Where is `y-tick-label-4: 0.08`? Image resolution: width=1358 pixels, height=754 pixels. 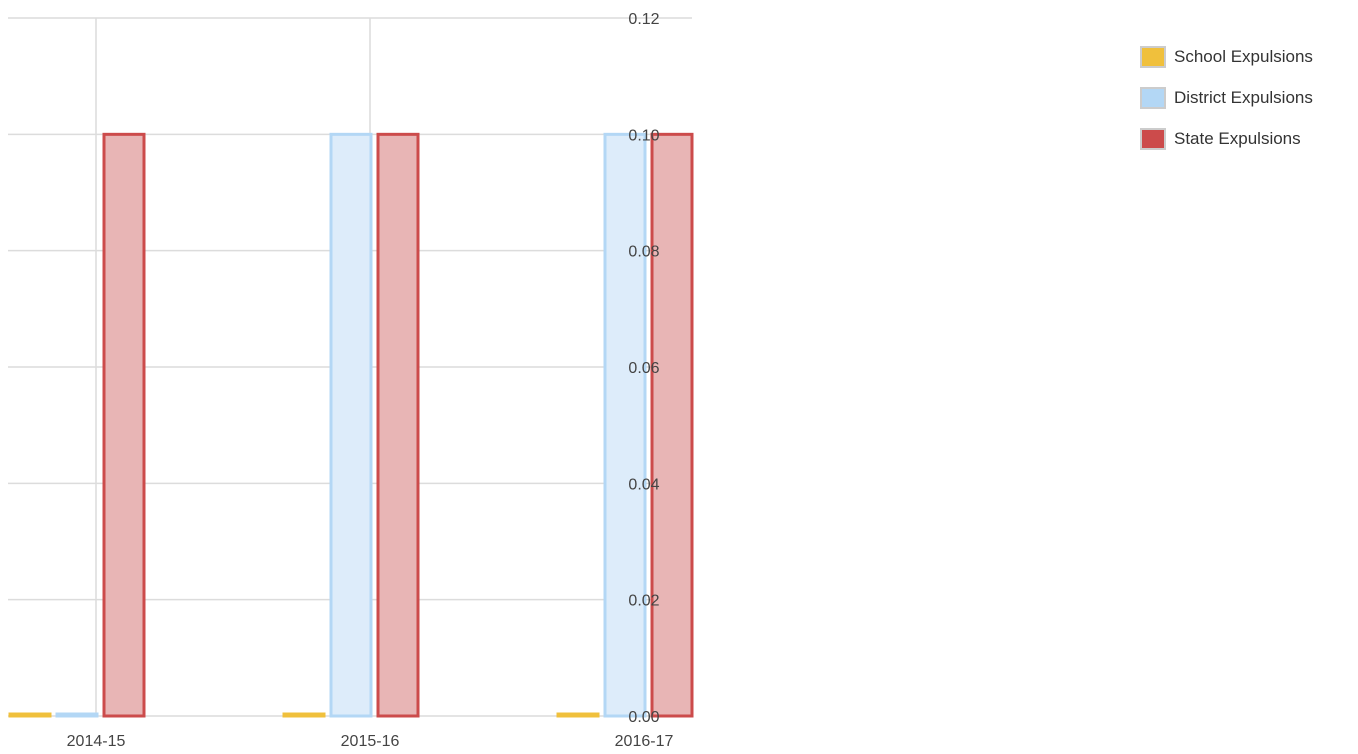
y-tick-label-4: 0.08 is located at coordinates (643, 252).